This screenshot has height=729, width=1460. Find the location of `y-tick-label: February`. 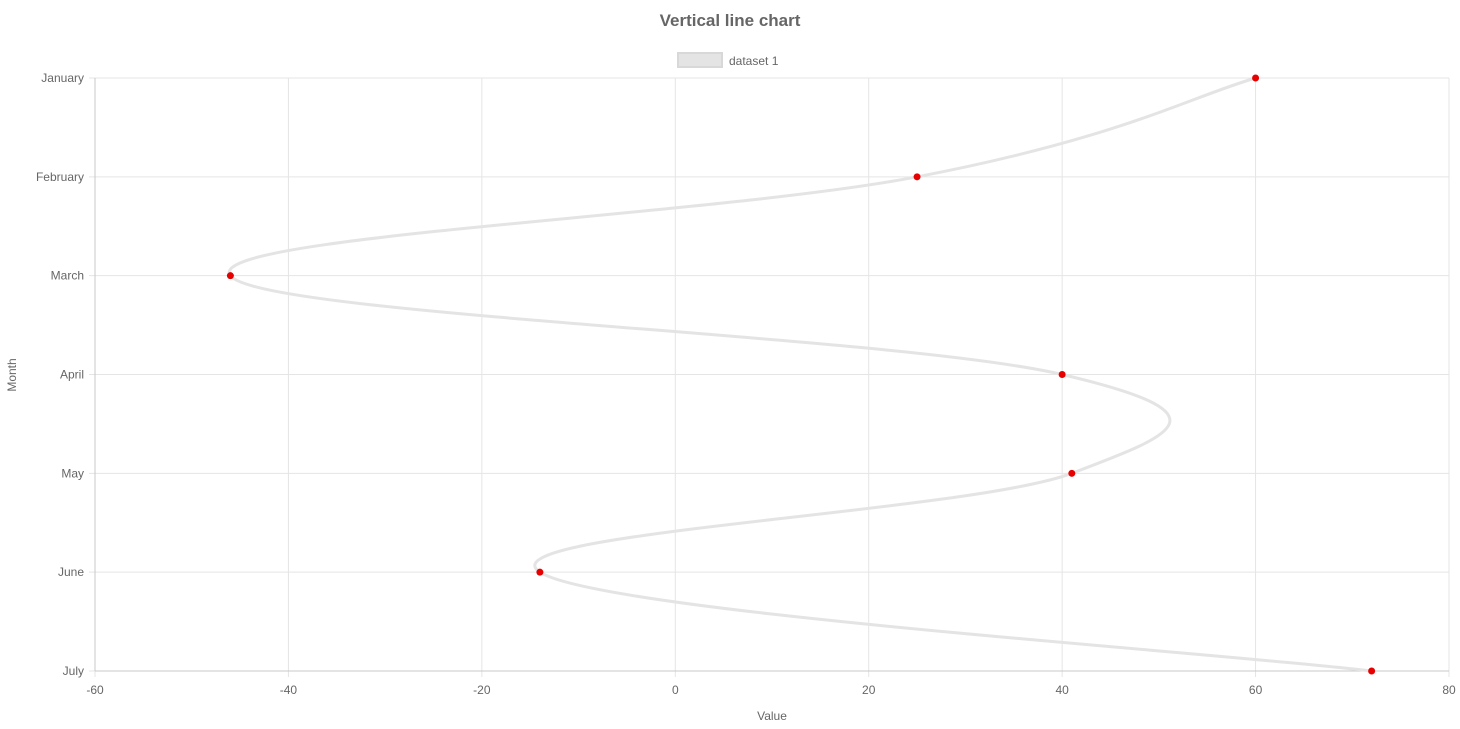

y-tick-label: February is located at coordinates (60, 177).